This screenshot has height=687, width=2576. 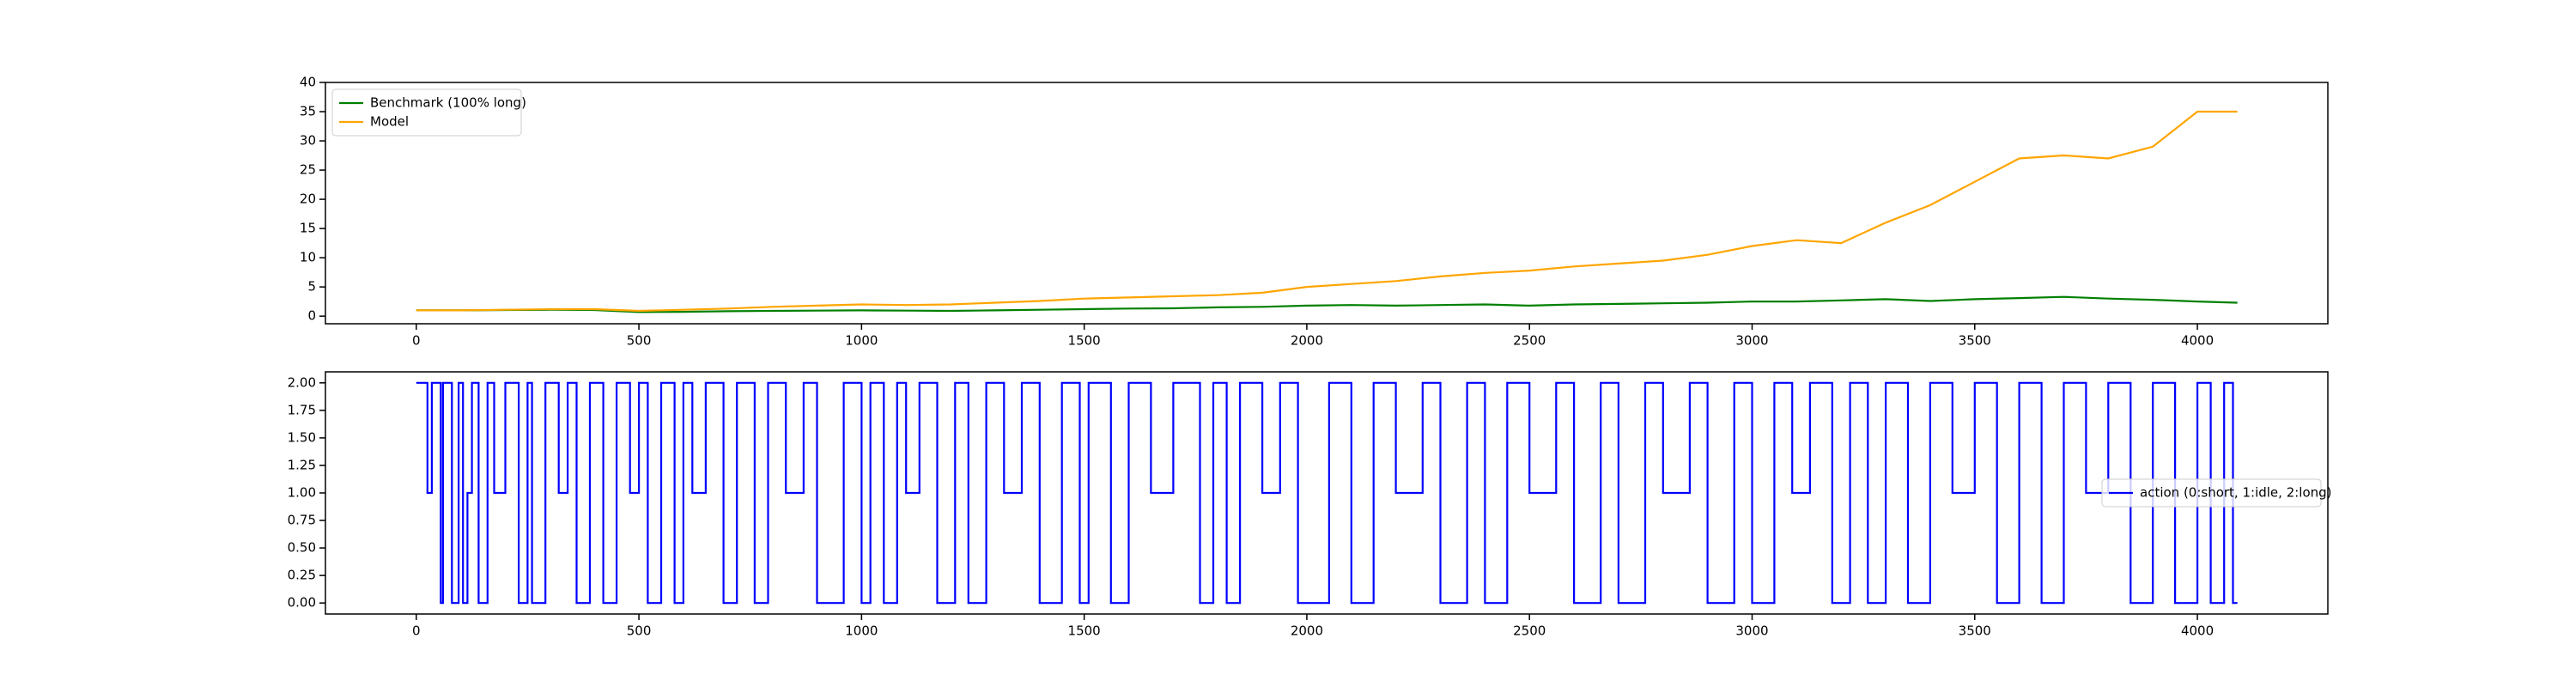 What do you see at coordinates (302, 409) in the screenshot?
I see `y-tick-label: 1.75` at bounding box center [302, 409].